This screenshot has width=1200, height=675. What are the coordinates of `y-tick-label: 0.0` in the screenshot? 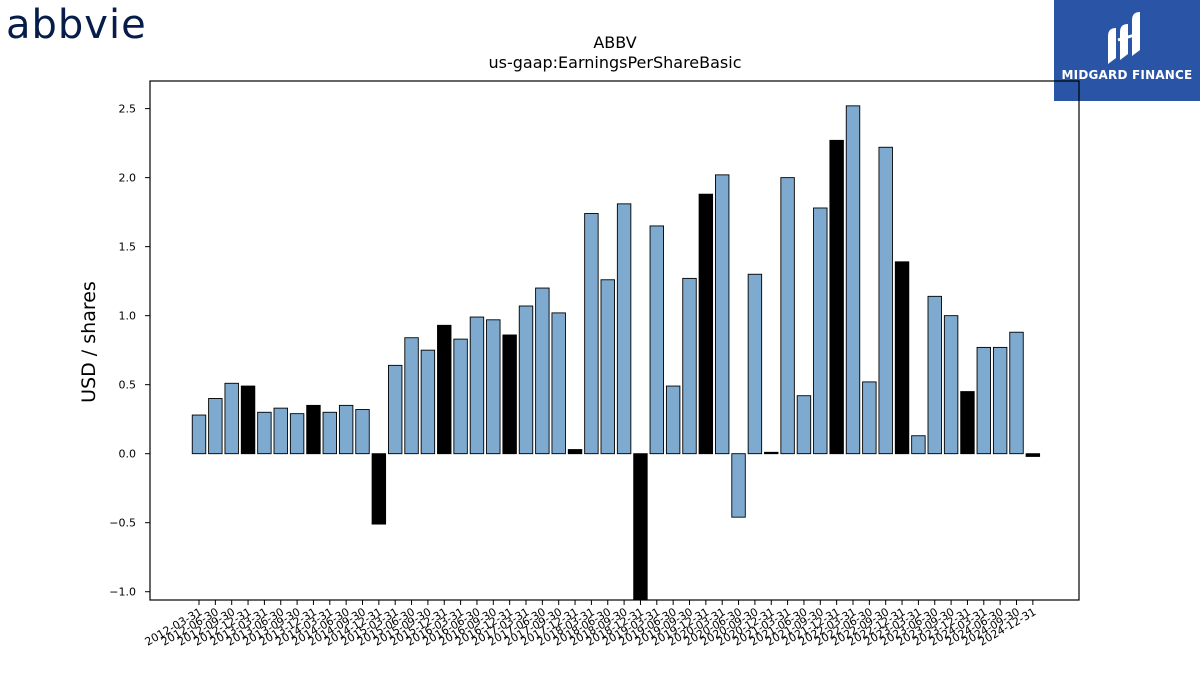 It's located at (128, 454).